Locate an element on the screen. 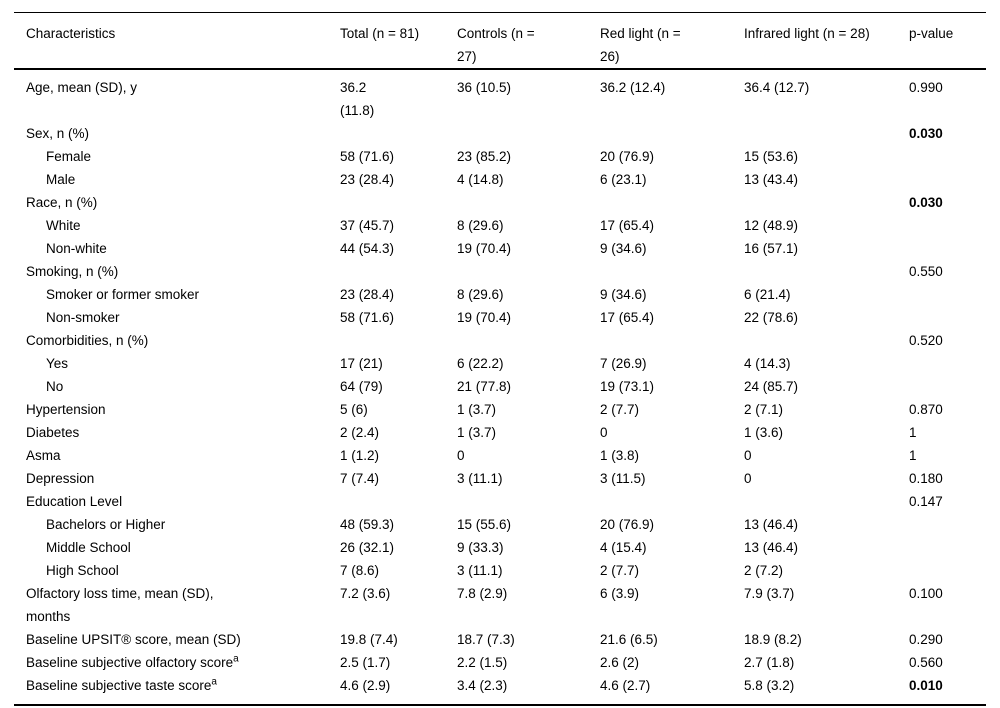  cell-p: 0.030 is located at coordinates (926, 202).